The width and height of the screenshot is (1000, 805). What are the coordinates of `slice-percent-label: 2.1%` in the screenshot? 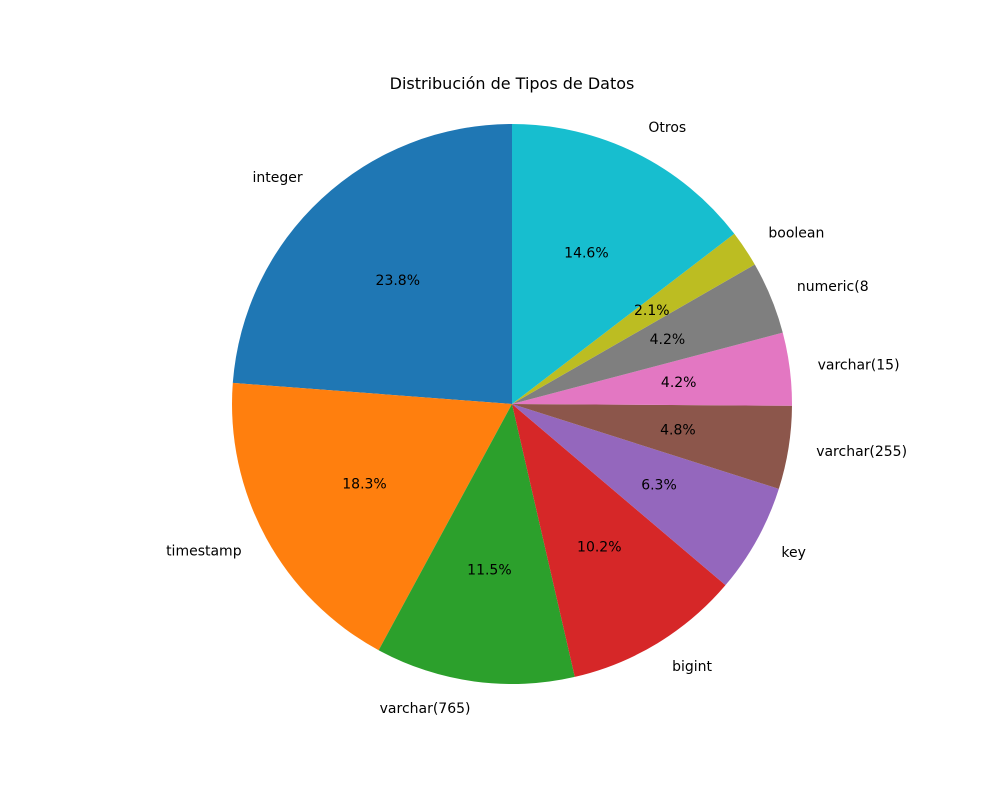 It's located at (652, 311).